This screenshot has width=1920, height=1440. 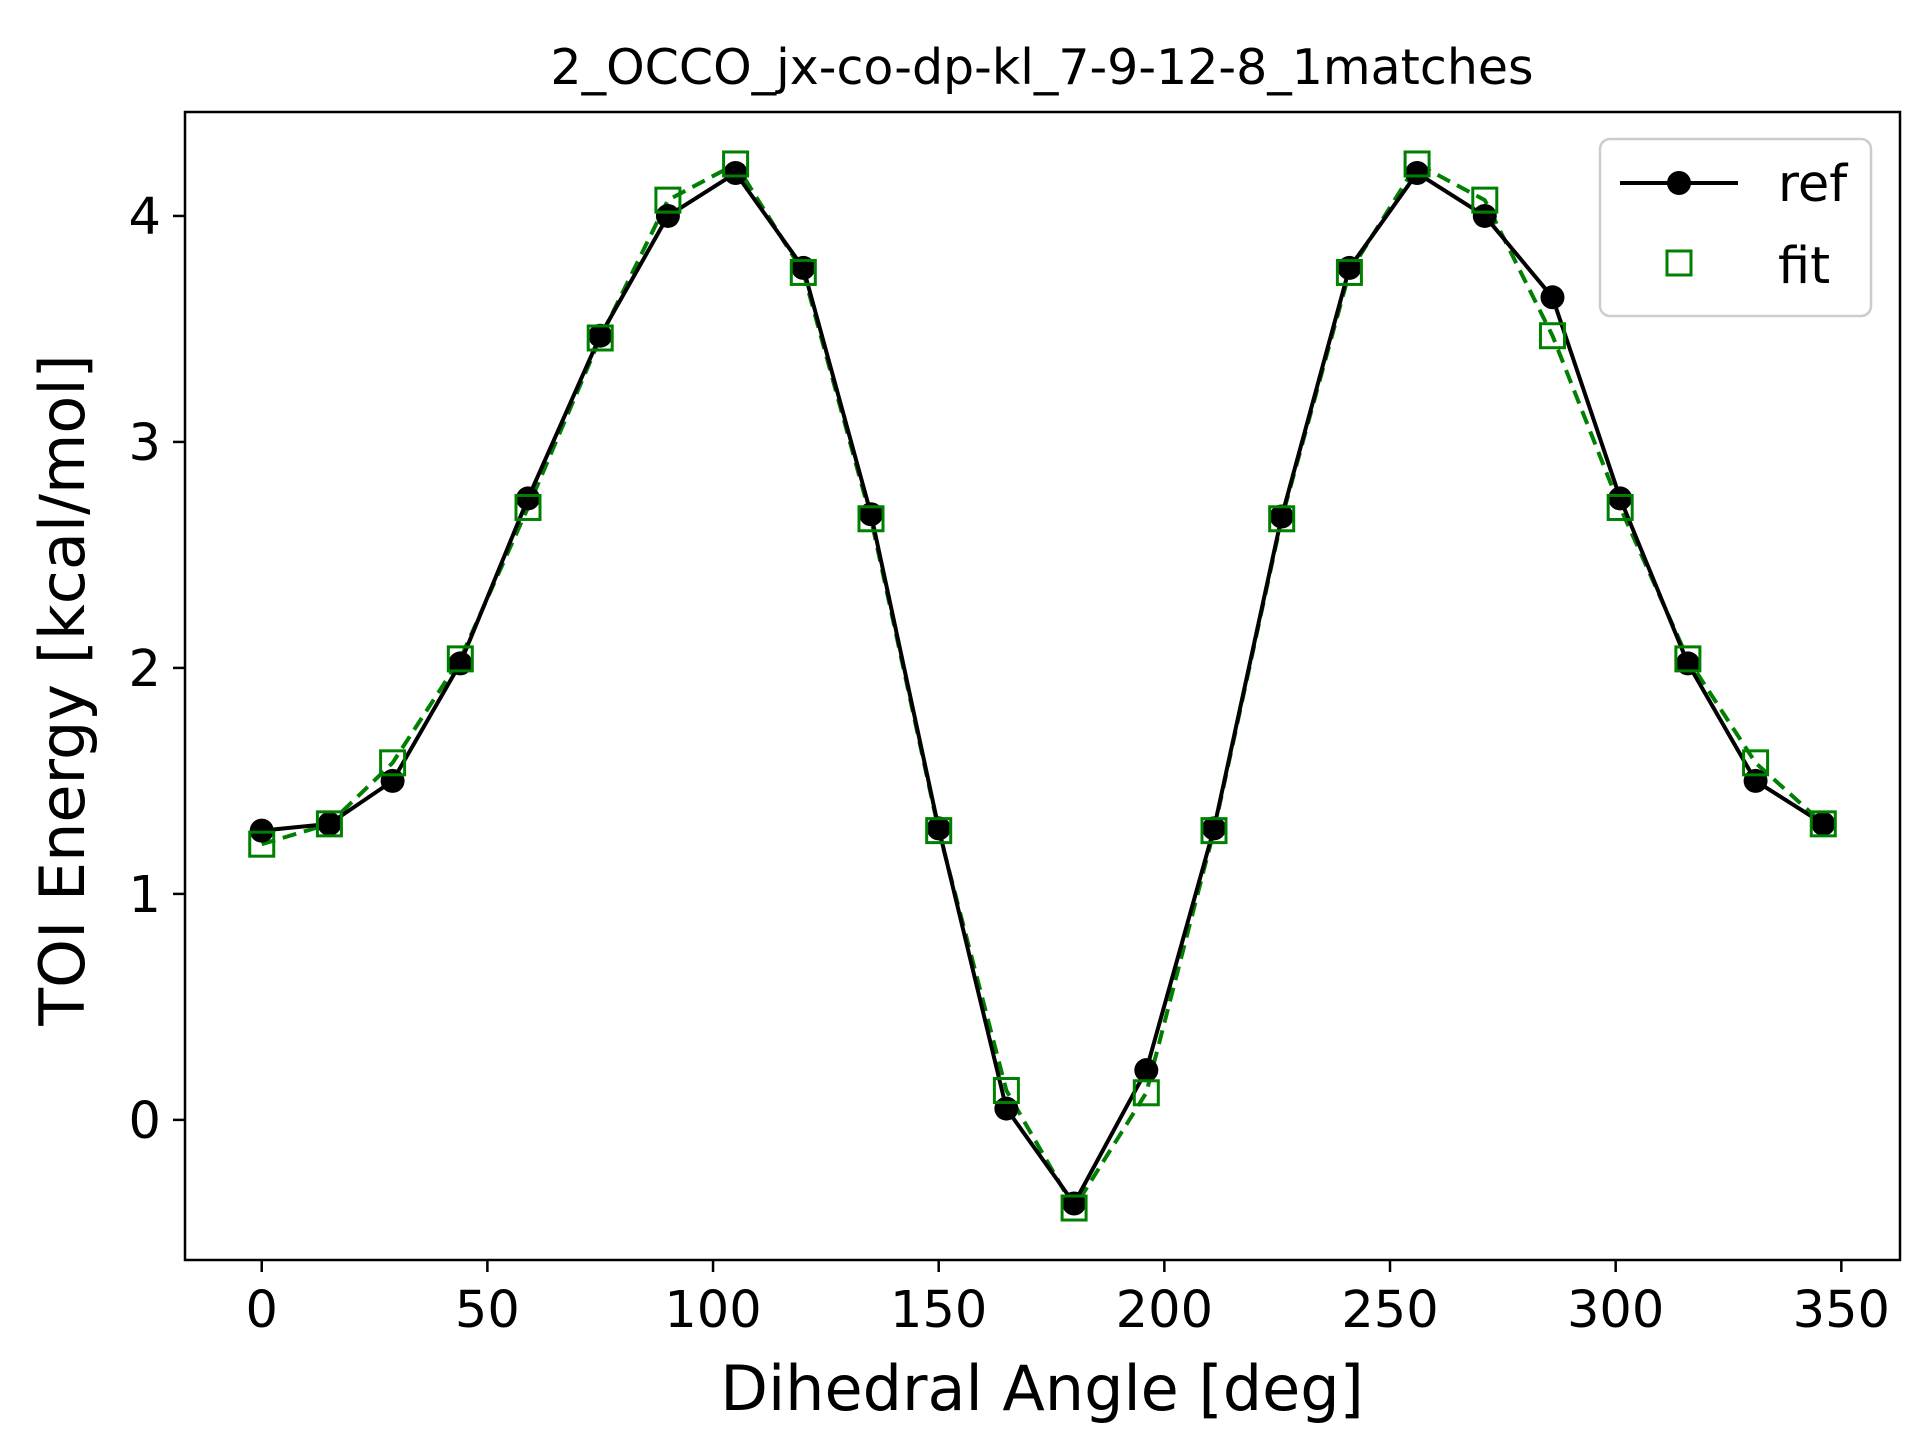 I want to click on x-tick-label: 0, so click(x=261, y=1310).